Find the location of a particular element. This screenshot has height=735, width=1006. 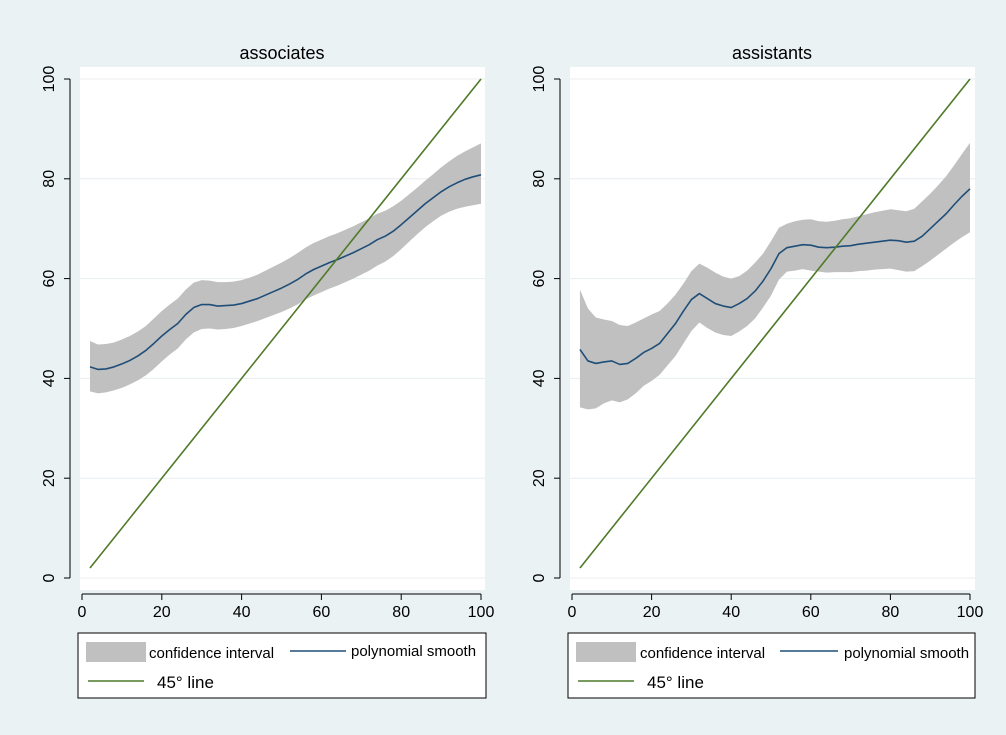

chart-title: assistants is located at coordinates (772, 53).